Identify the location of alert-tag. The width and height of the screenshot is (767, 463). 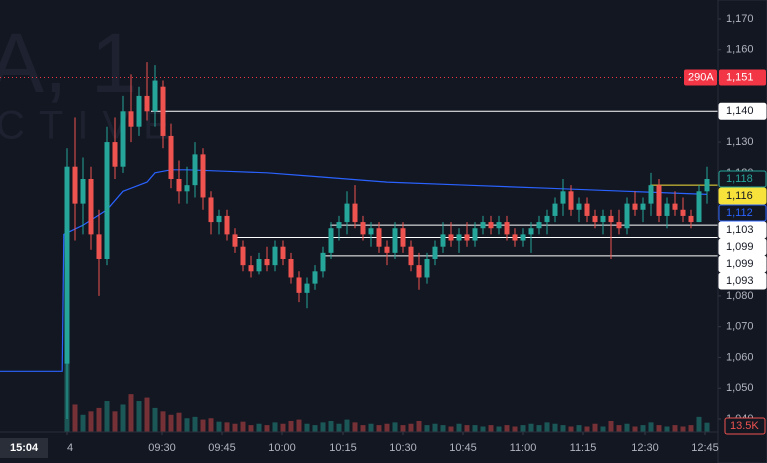
(742, 77).